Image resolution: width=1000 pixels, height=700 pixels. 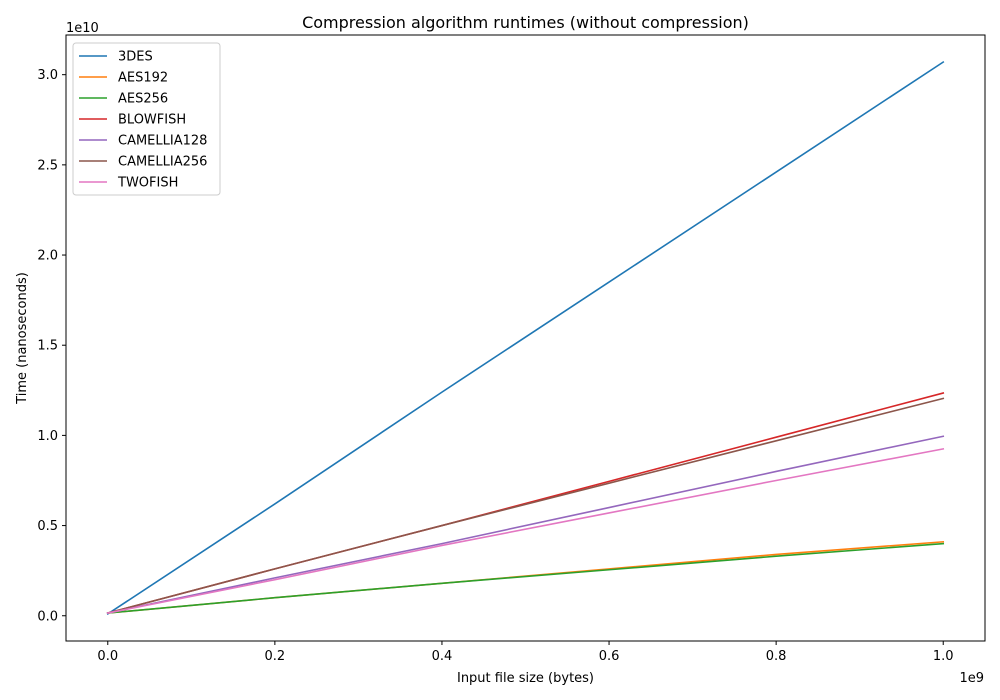 What do you see at coordinates (609, 656) in the screenshot?
I see `x-tick-label: 0.6` at bounding box center [609, 656].